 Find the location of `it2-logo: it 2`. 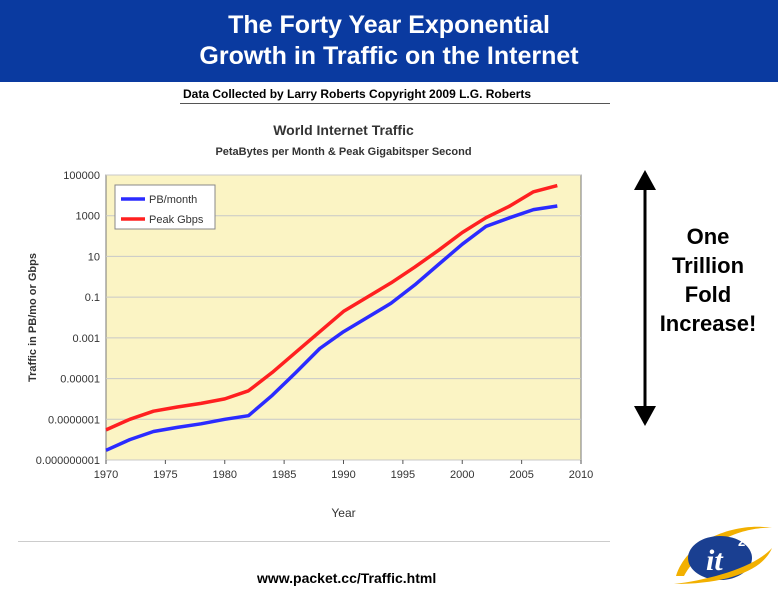

it2-logo: it 2 is located at coordinates (723, 555).